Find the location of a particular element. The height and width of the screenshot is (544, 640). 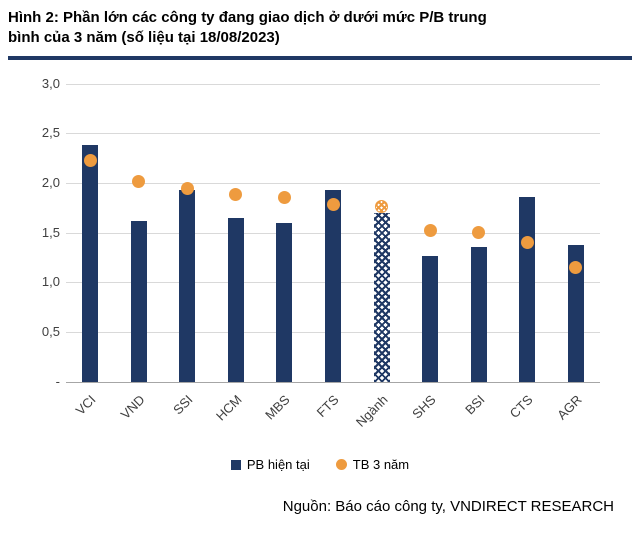

x-axis-label-HCM: HCM is located at coordinates (228, 407).